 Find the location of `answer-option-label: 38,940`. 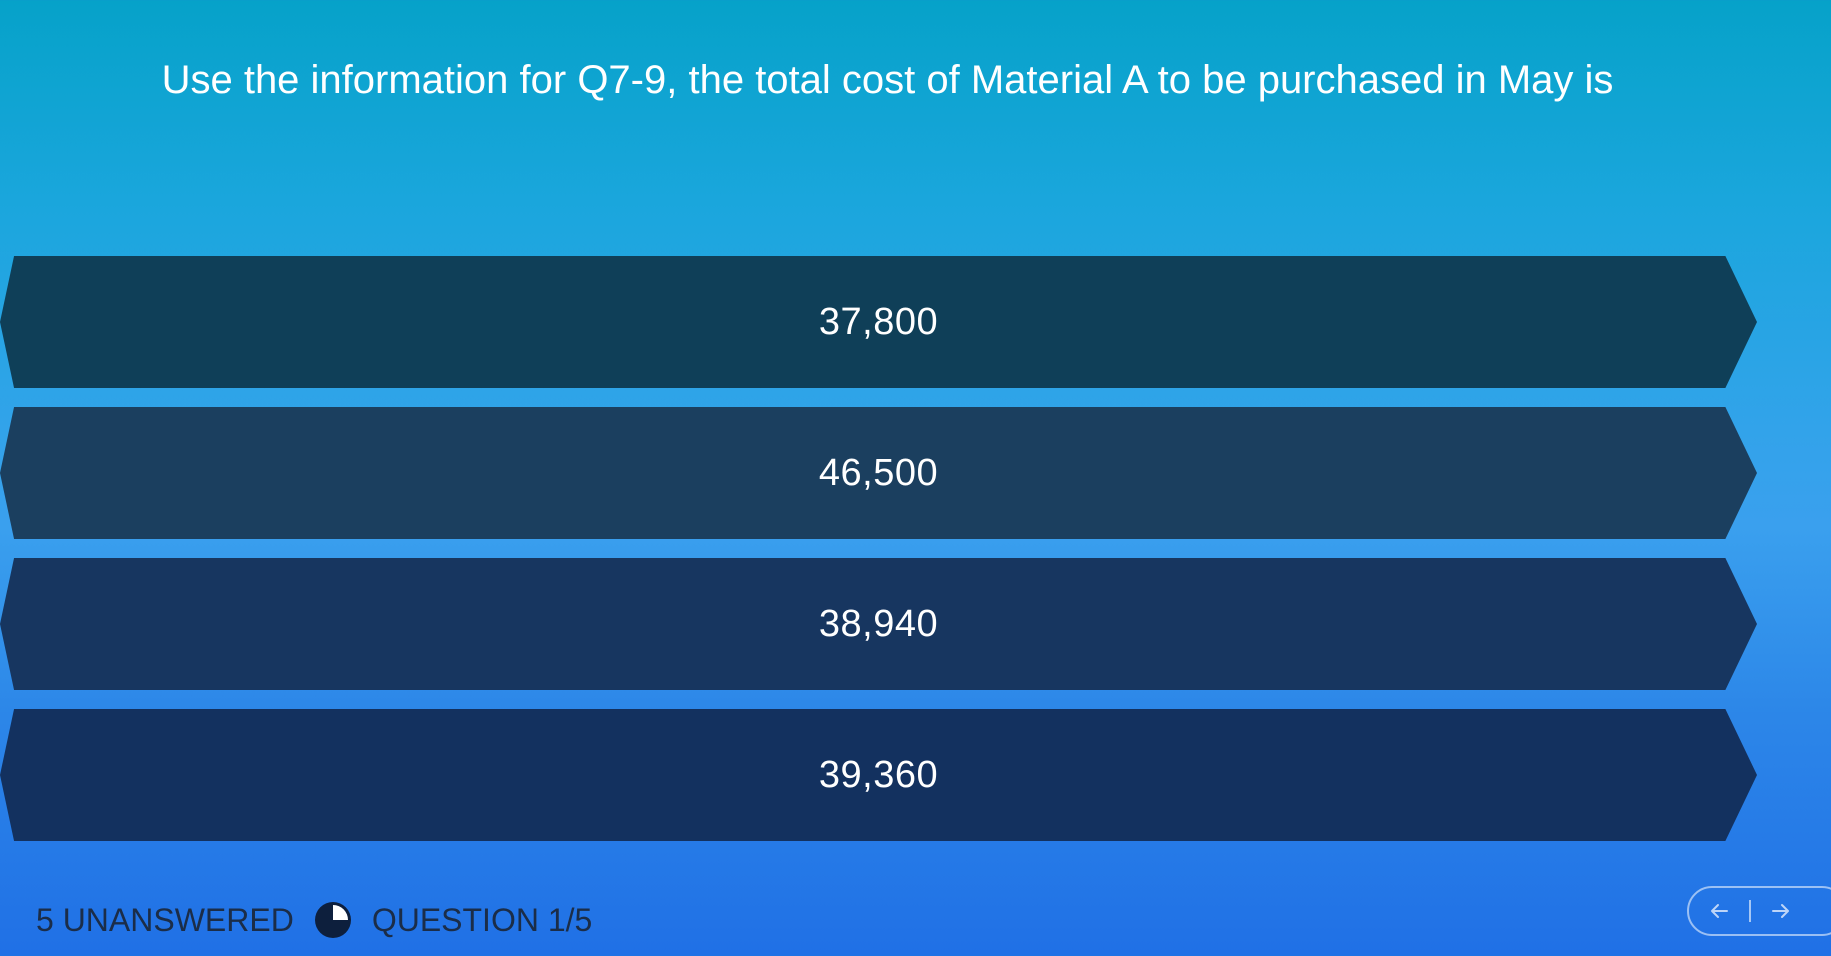

answer-option-label: 38,940 is located at coordinates (878, 623).